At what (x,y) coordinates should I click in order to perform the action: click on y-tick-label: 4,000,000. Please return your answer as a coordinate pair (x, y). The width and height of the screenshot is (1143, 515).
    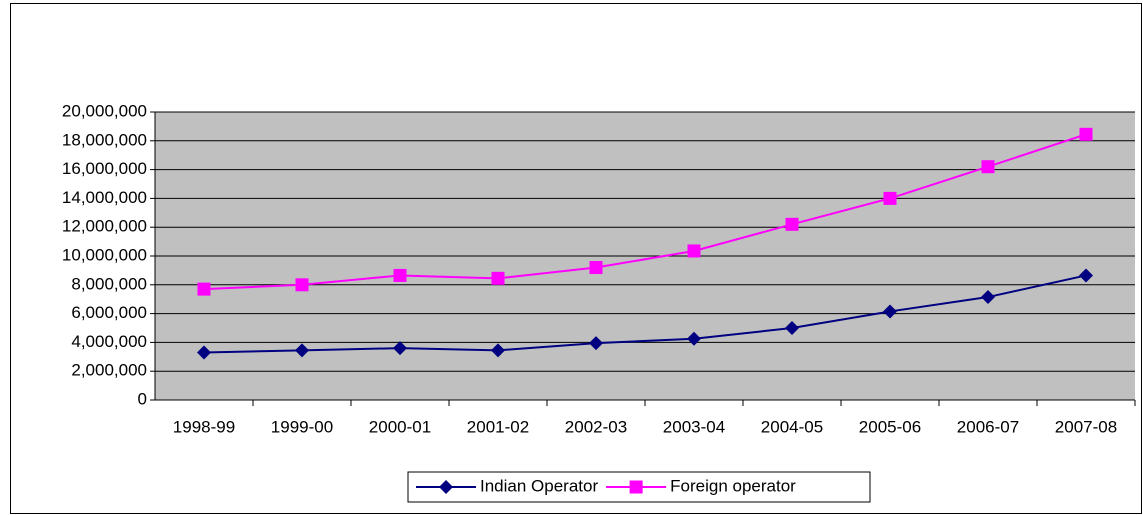
    Looking at the image, I should click on (109, 341).